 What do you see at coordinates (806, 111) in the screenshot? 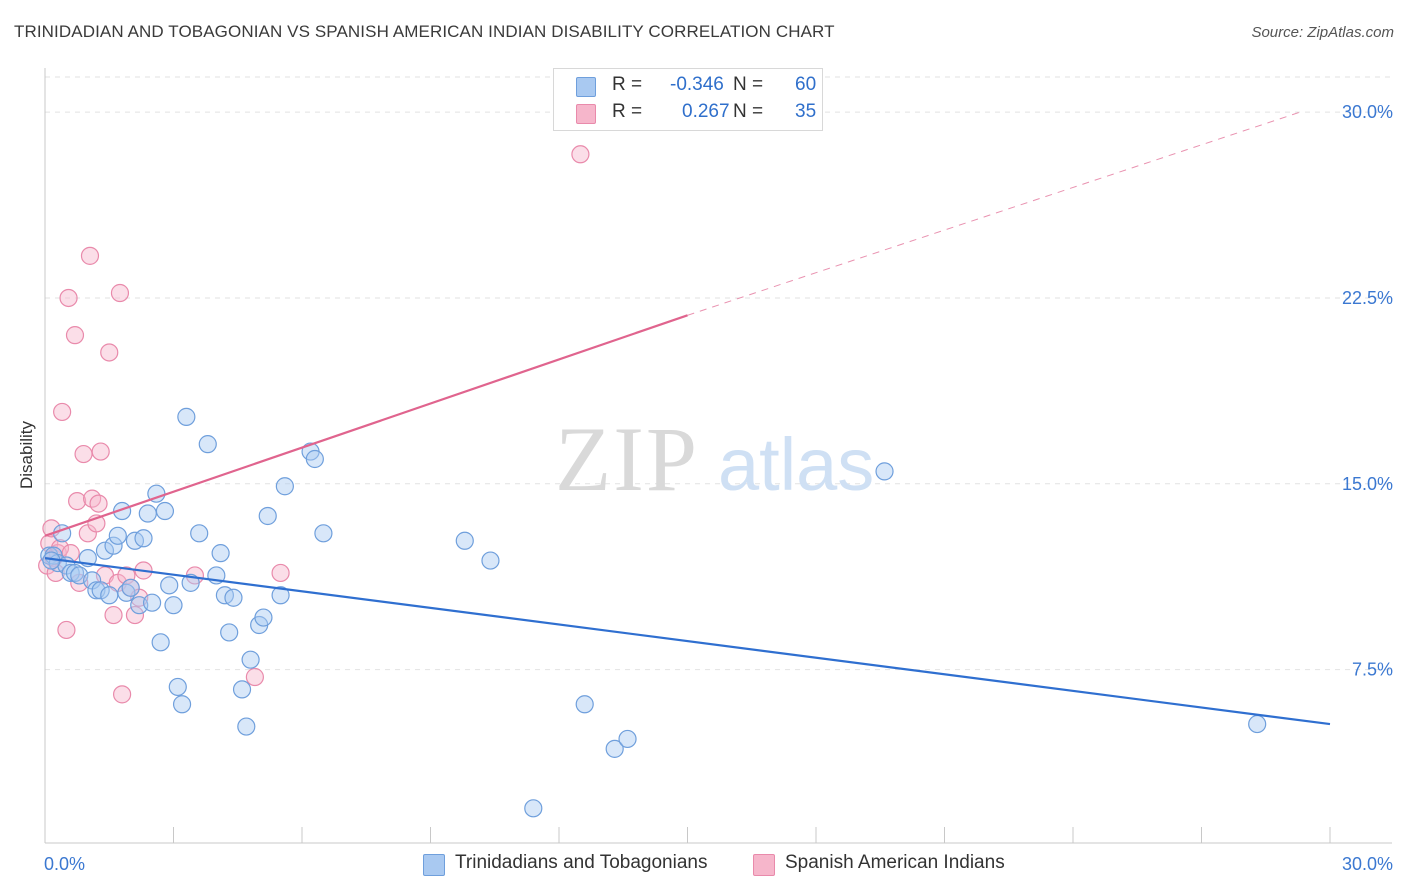
I see `n-value: 35` at bounding box center [806, 111].